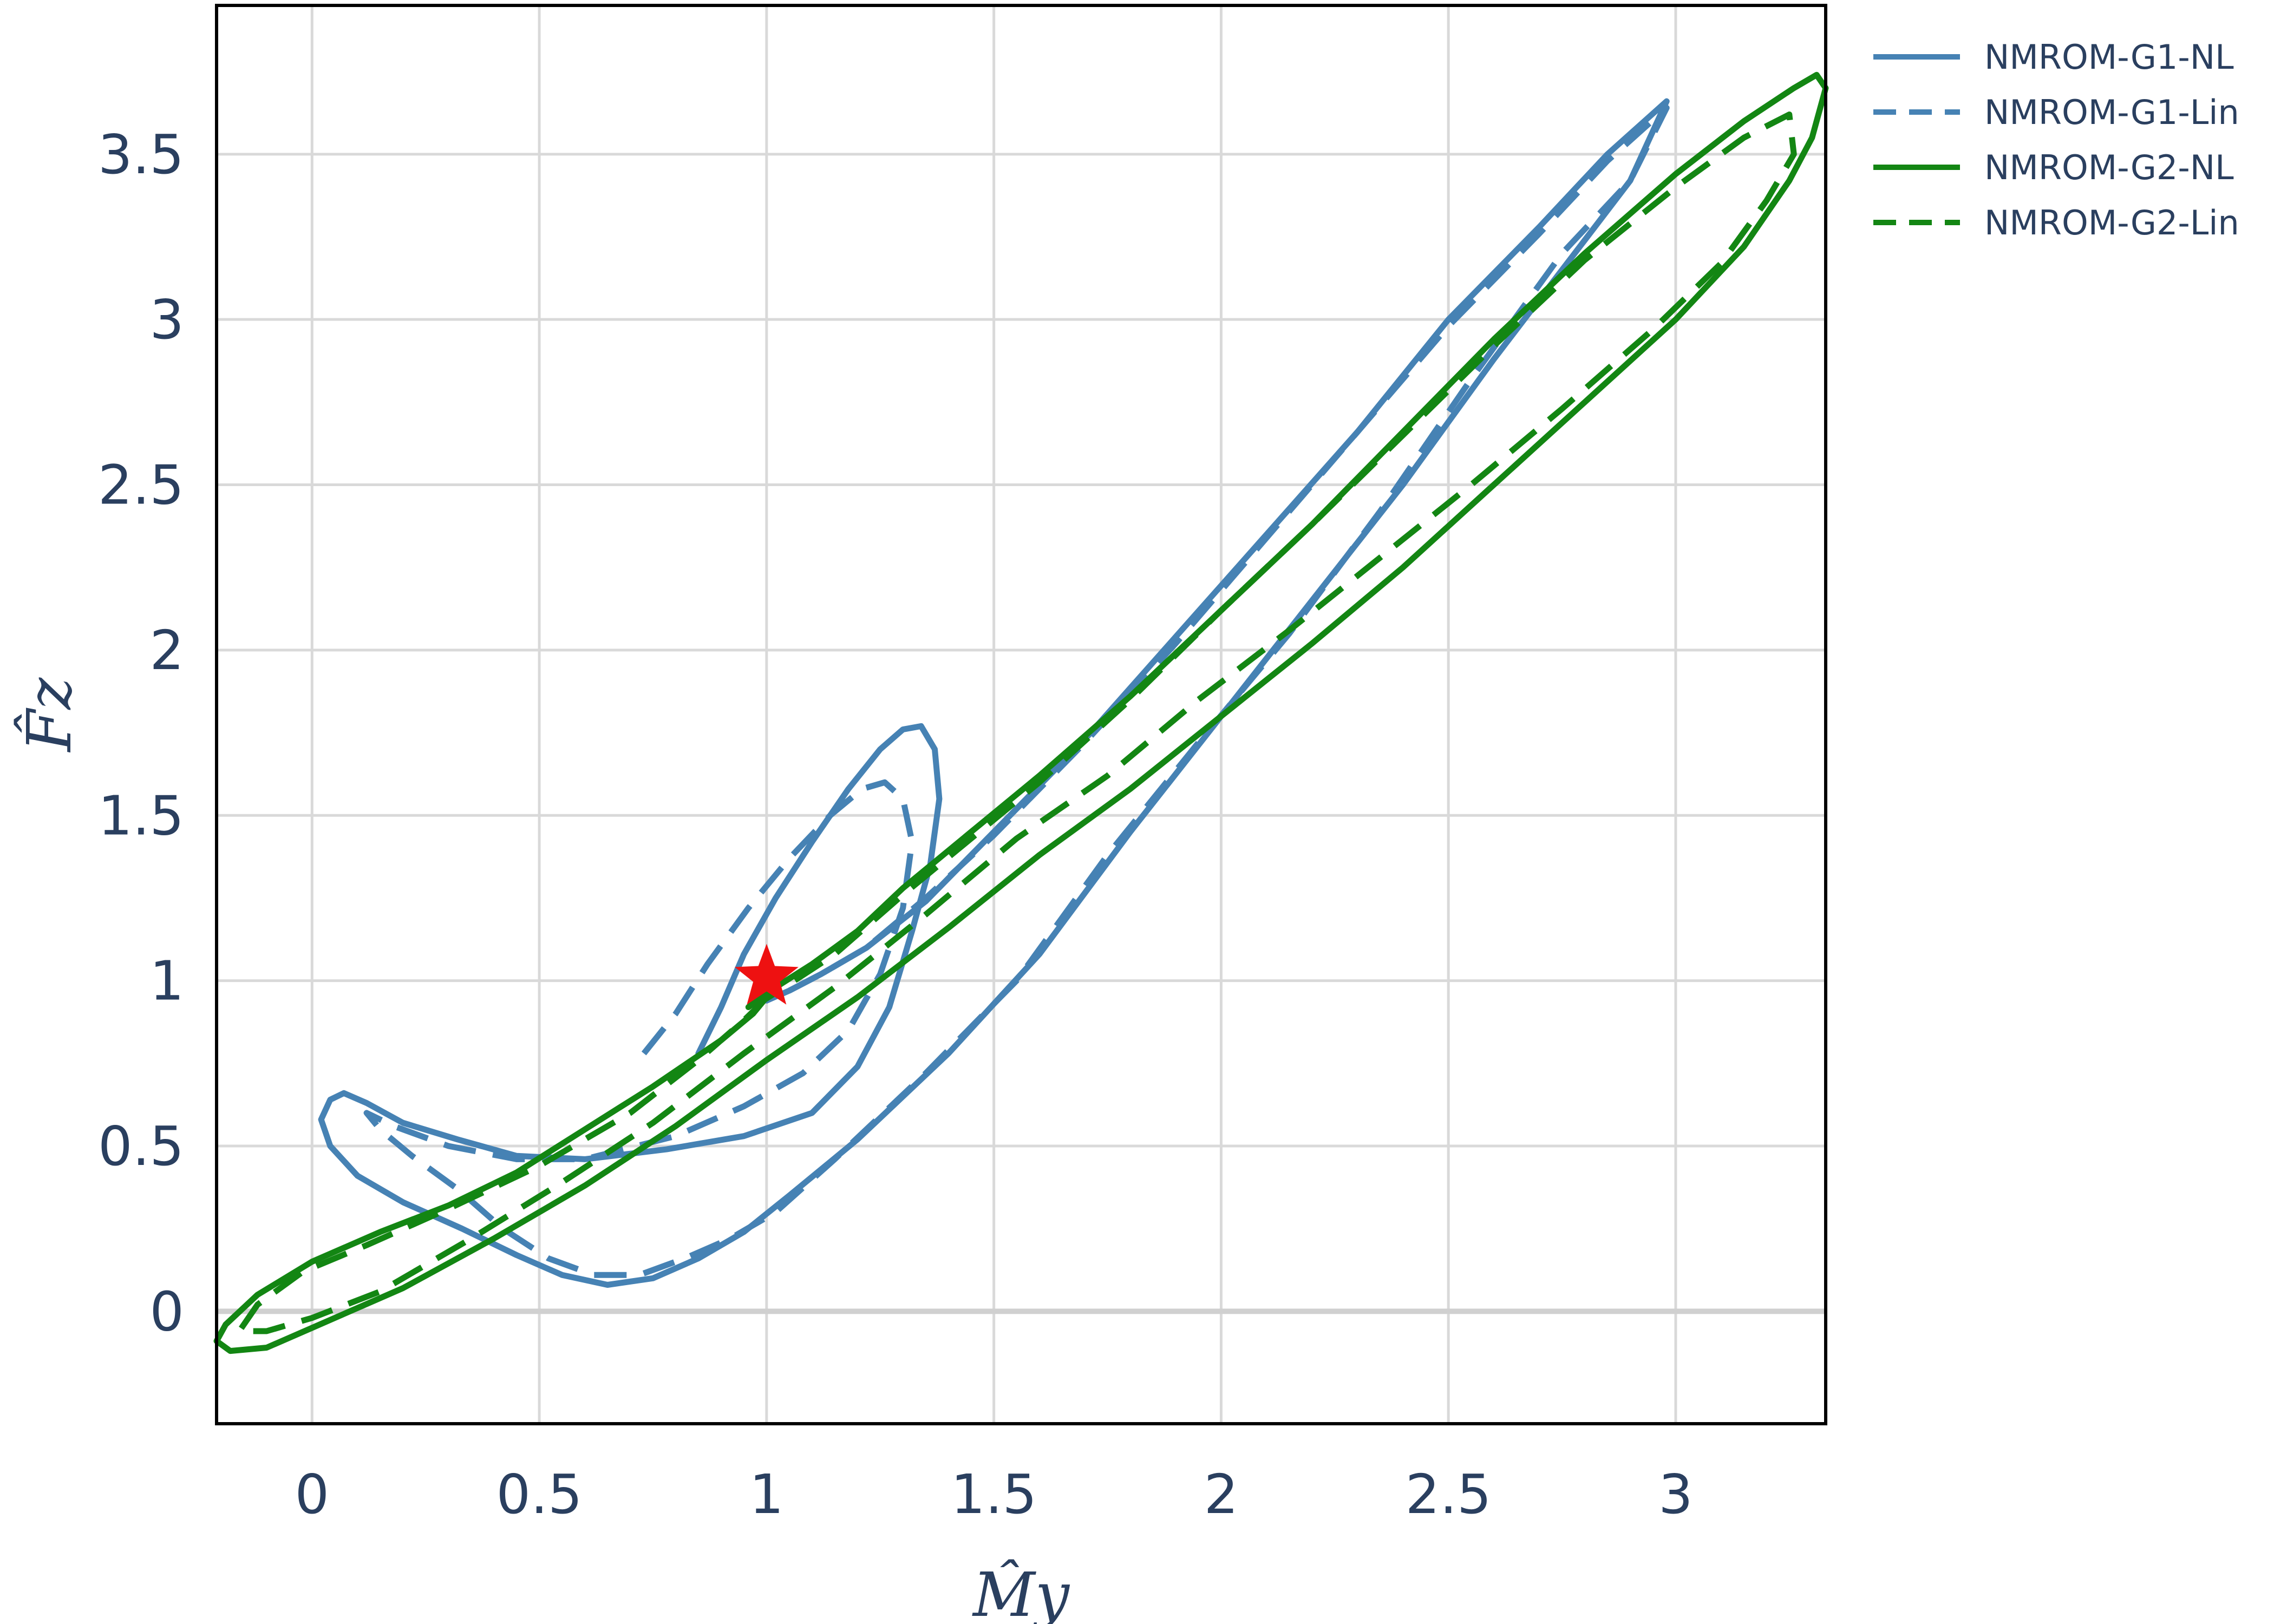 Image resolution: width=2274 pixels, height=1624 pixels. What do you see at coordinates (2111, 112) in the screenshot?
I see `legend-label: NMROM-G1-Lin` at bounding box center [2111, 112].